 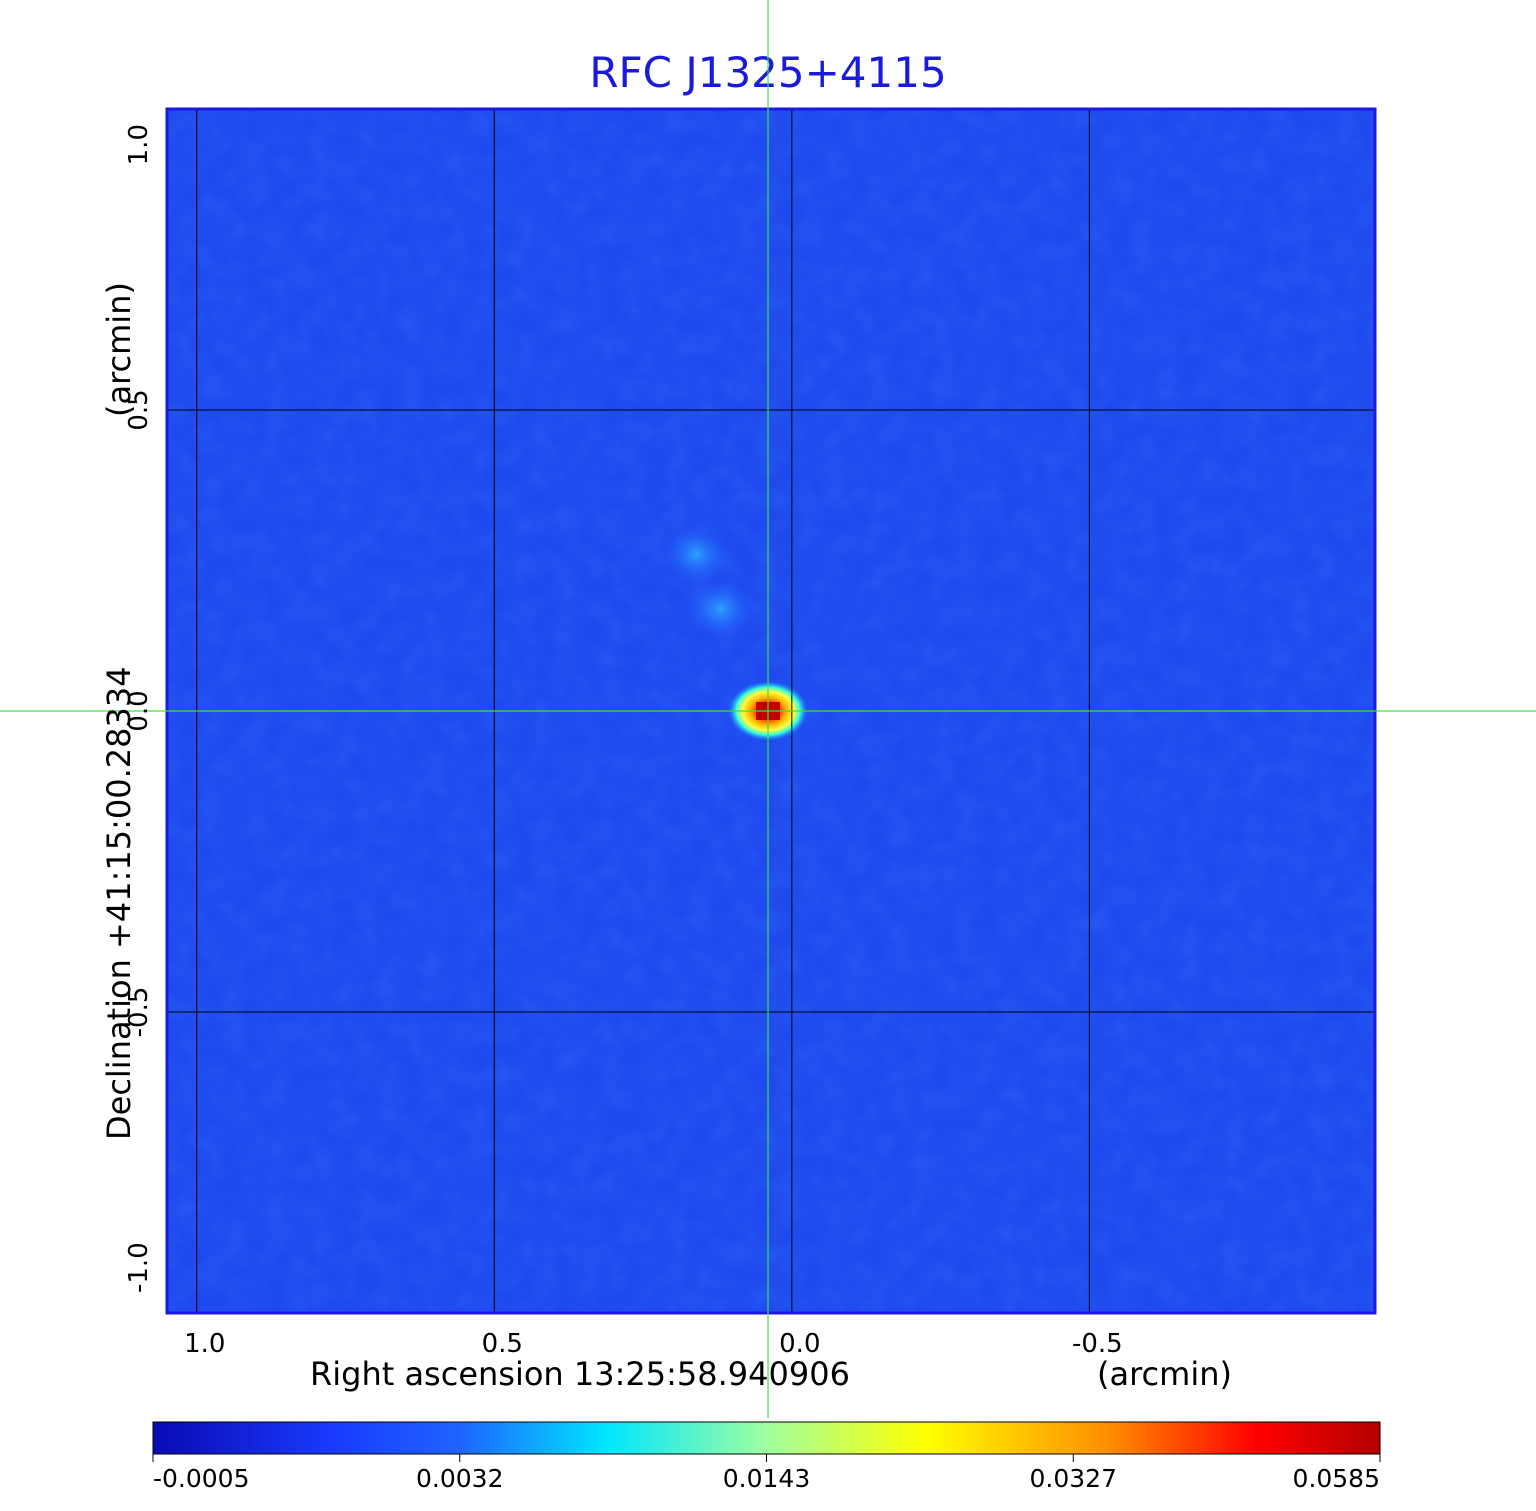 I want to click on colorbar-tick-label-1: 0.0032, so click(x=459, y=1478).